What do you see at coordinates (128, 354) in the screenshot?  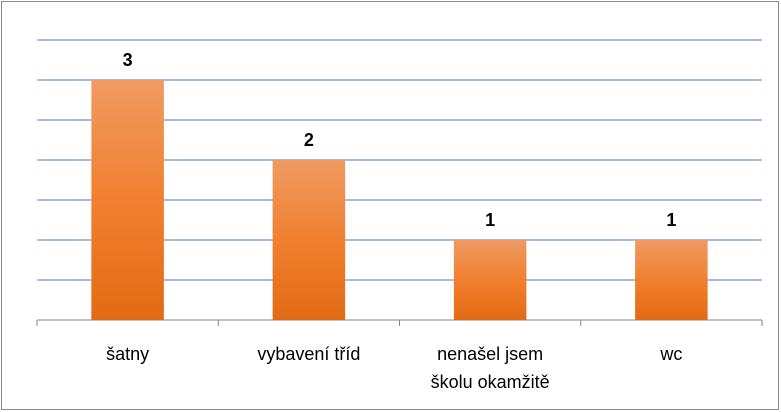 I see `x-tick-label: šatny` at bounding box center [128, 354].